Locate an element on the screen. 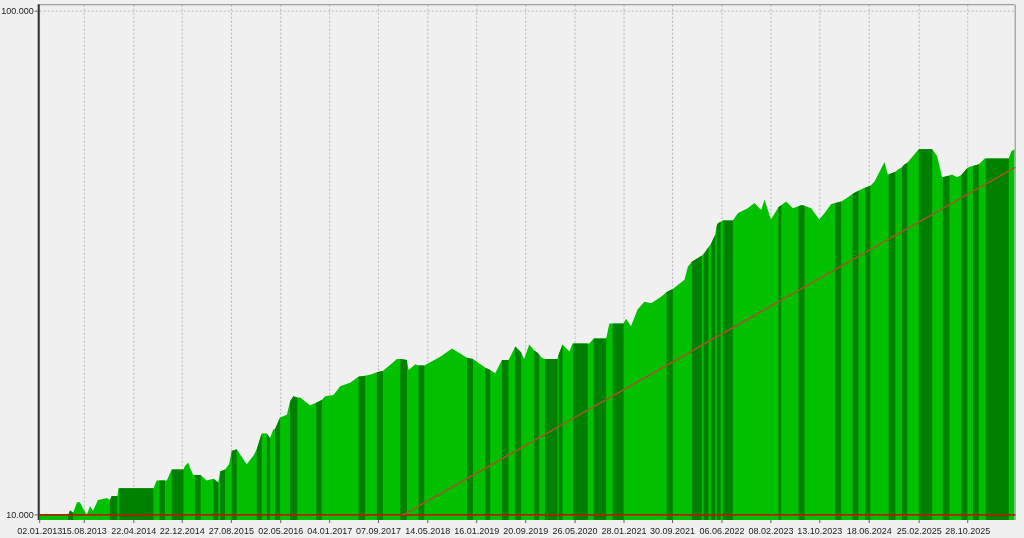 The height and width of the screenshot is (538, 1024). x-tick-label: 25.02.2025 is located at coordinates (919, 531).